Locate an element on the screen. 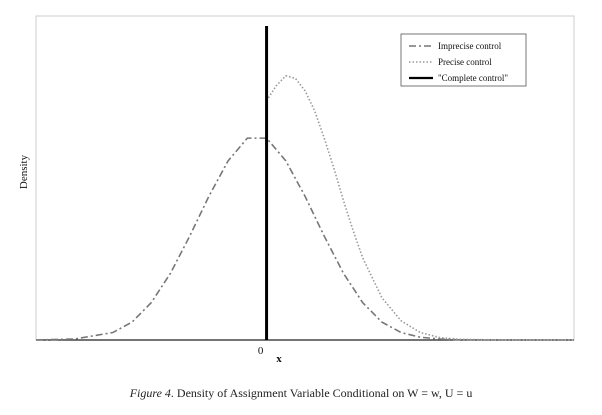 This screenshot has width=602, height=415. x-axis-label: x is located at coordinates (279, 359).